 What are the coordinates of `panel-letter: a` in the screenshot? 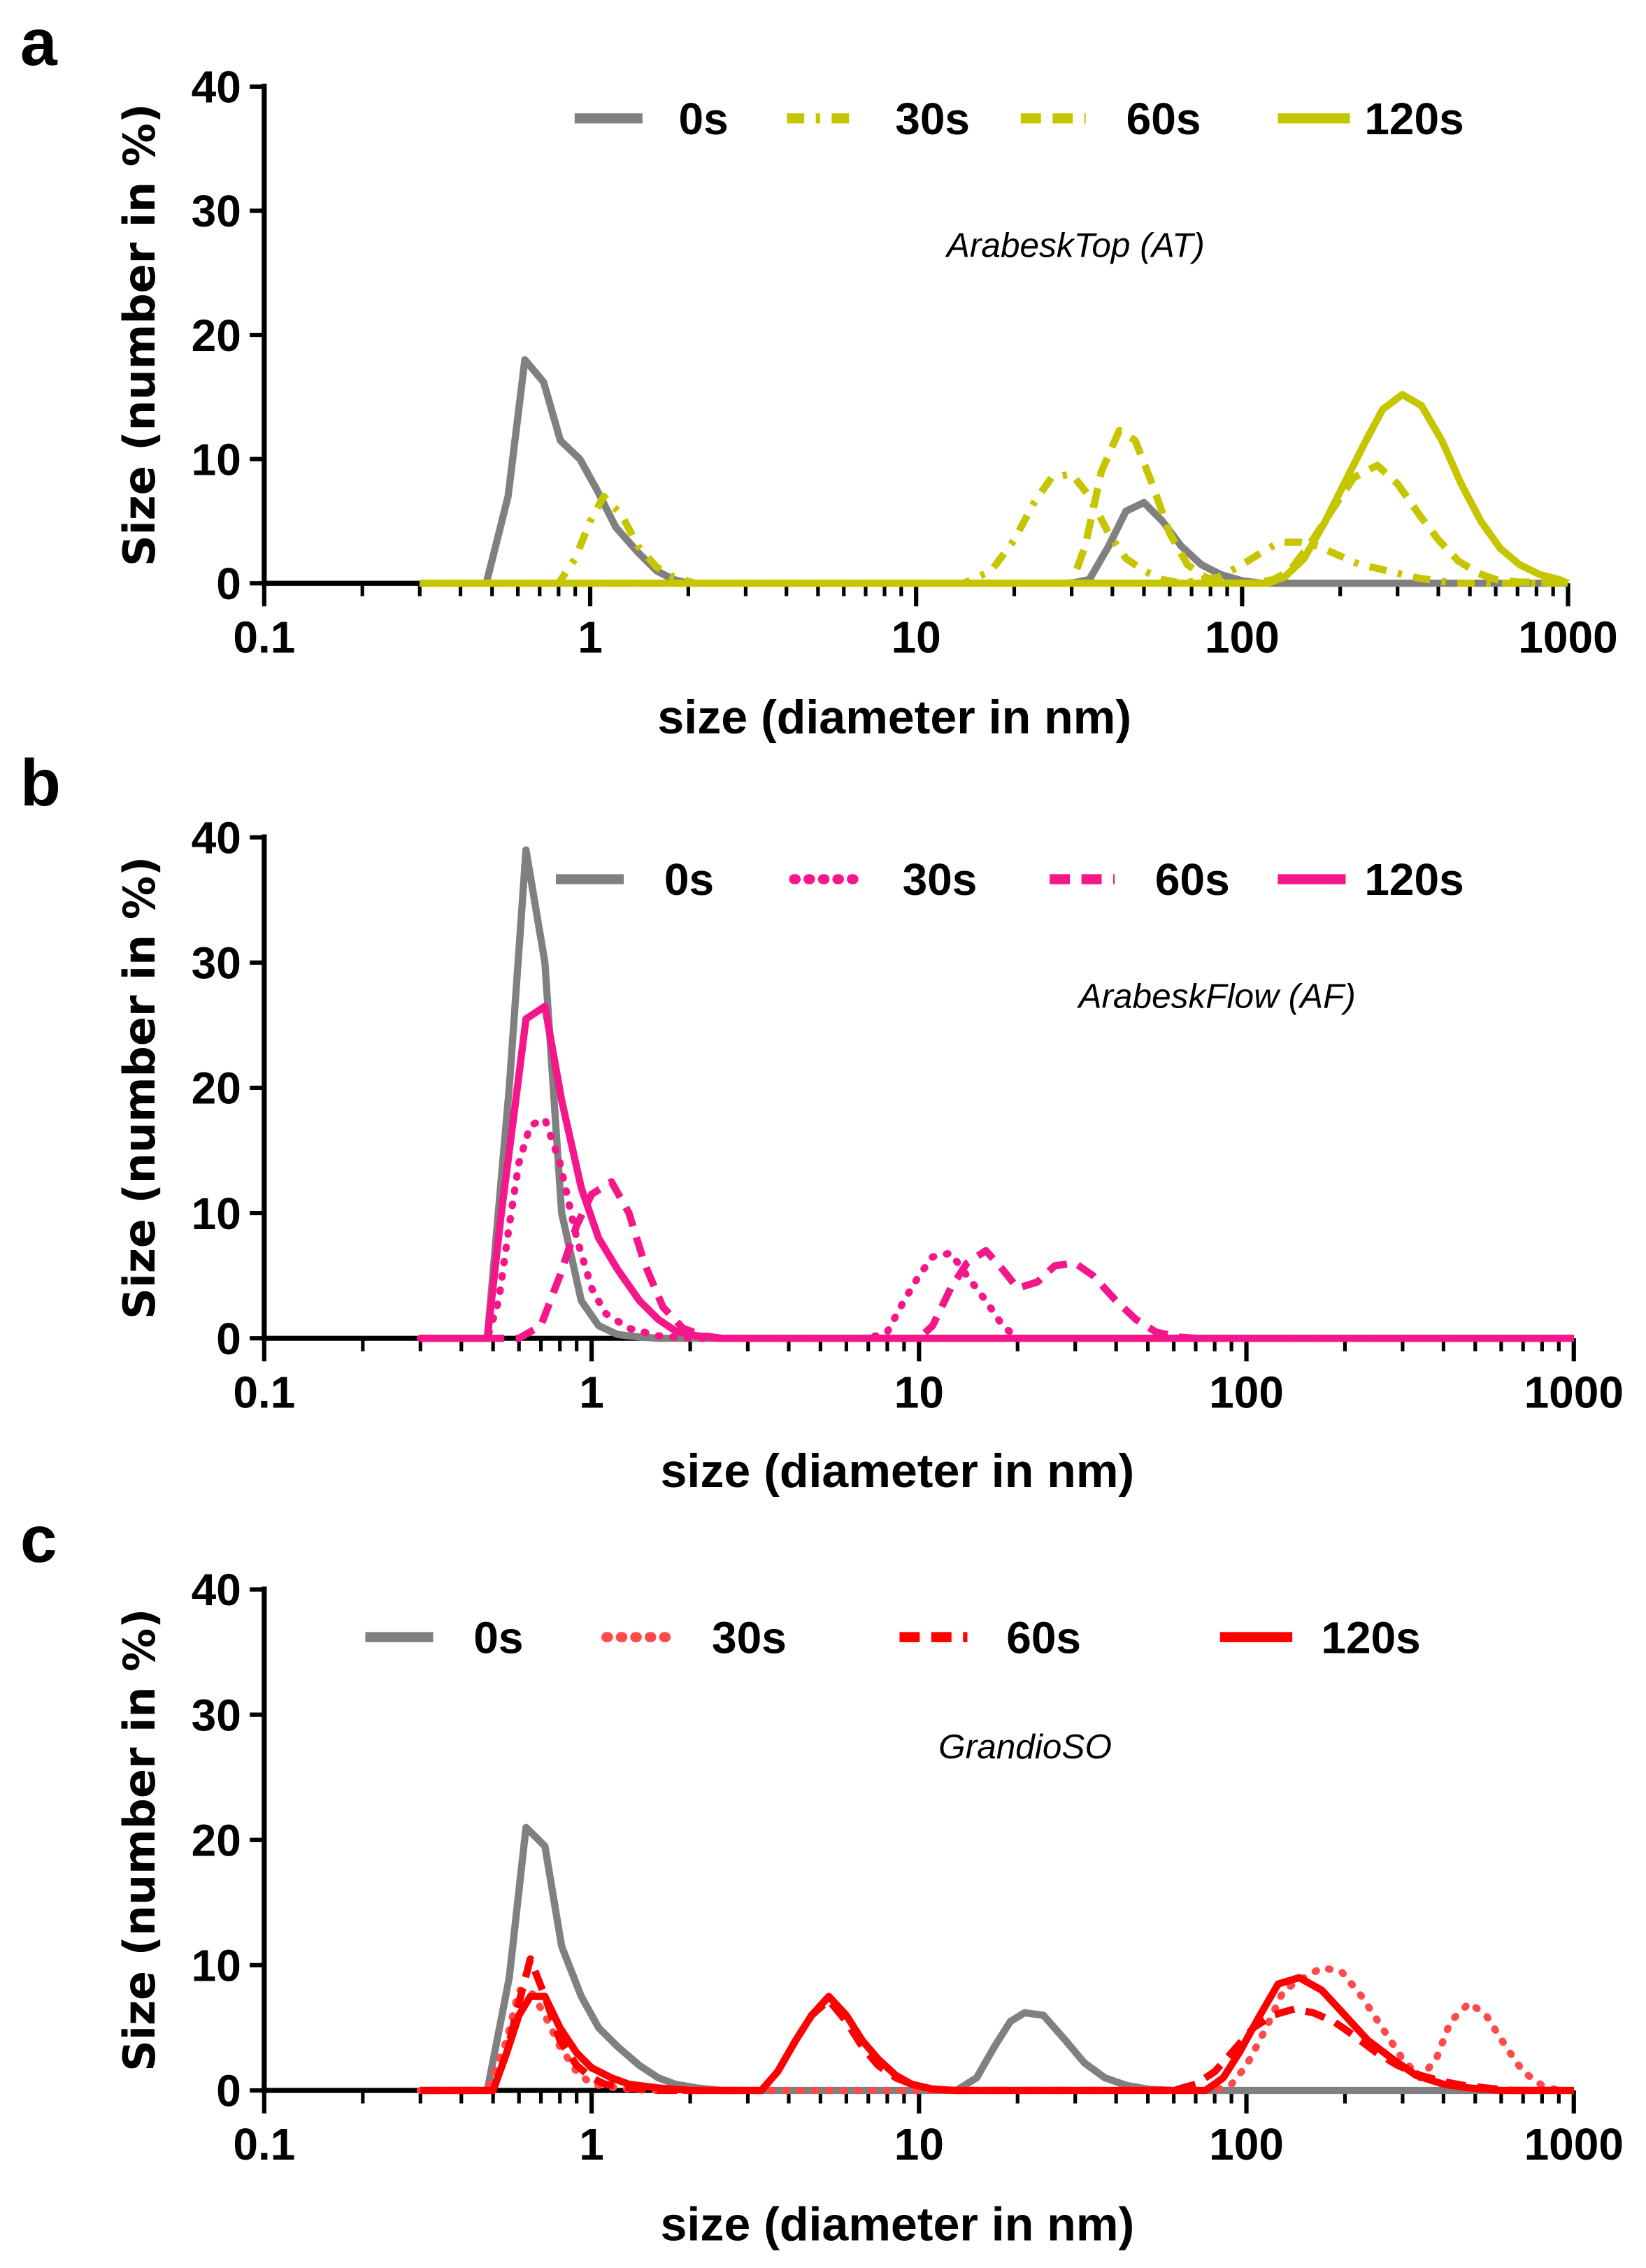 It's located at (39, 43).